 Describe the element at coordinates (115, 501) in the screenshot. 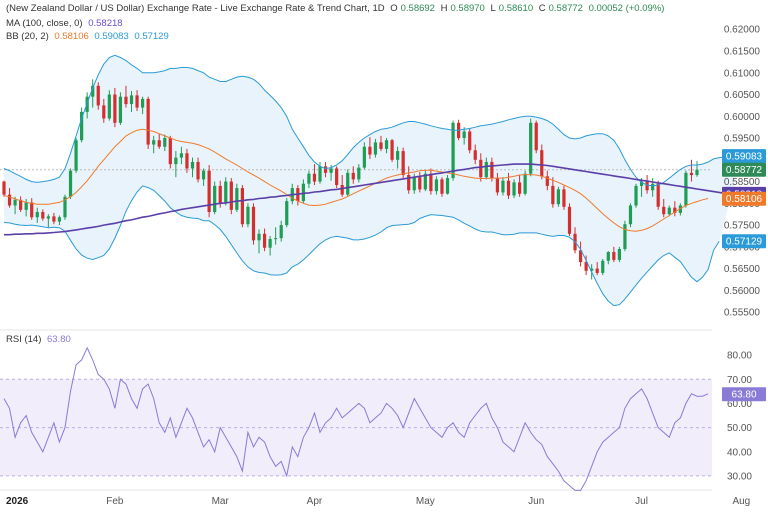

I see `time-tick-label: Feb` at that location.